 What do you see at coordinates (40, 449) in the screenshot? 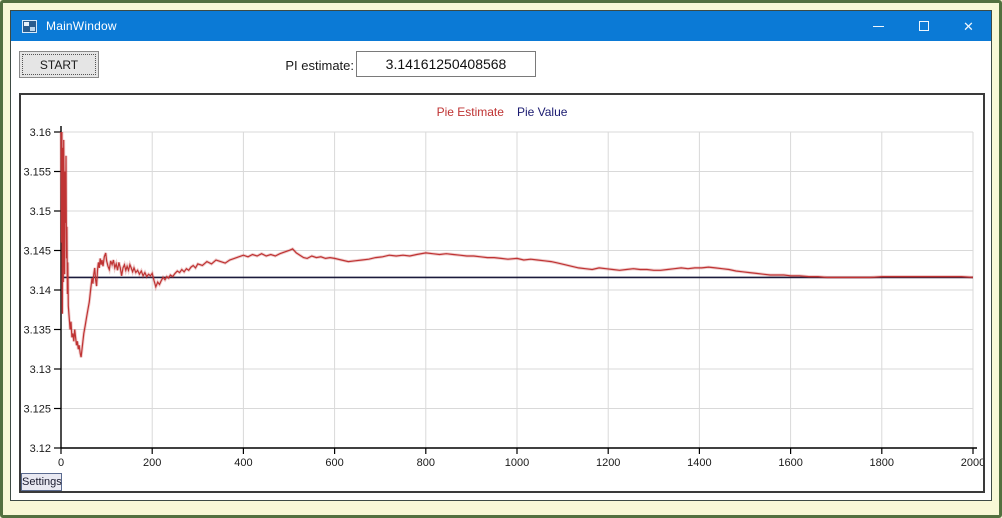
I see `svg-text: 3.12` at bounding box center [40, 449].